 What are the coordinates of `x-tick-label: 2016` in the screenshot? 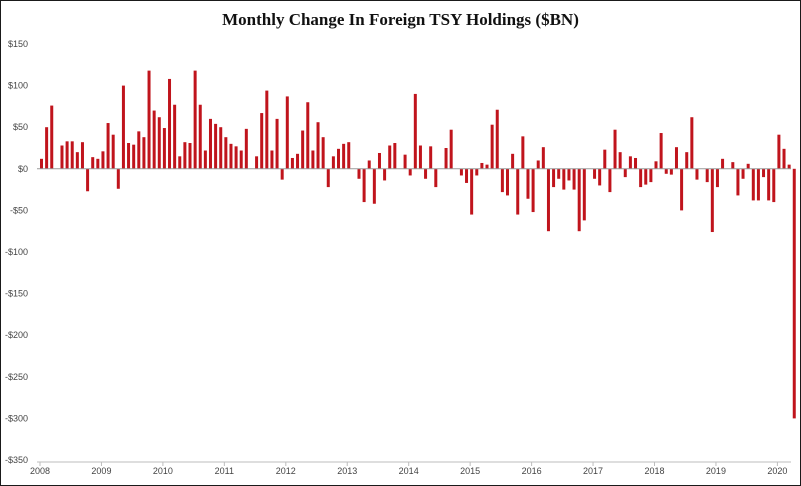 It's located at (532, 471).